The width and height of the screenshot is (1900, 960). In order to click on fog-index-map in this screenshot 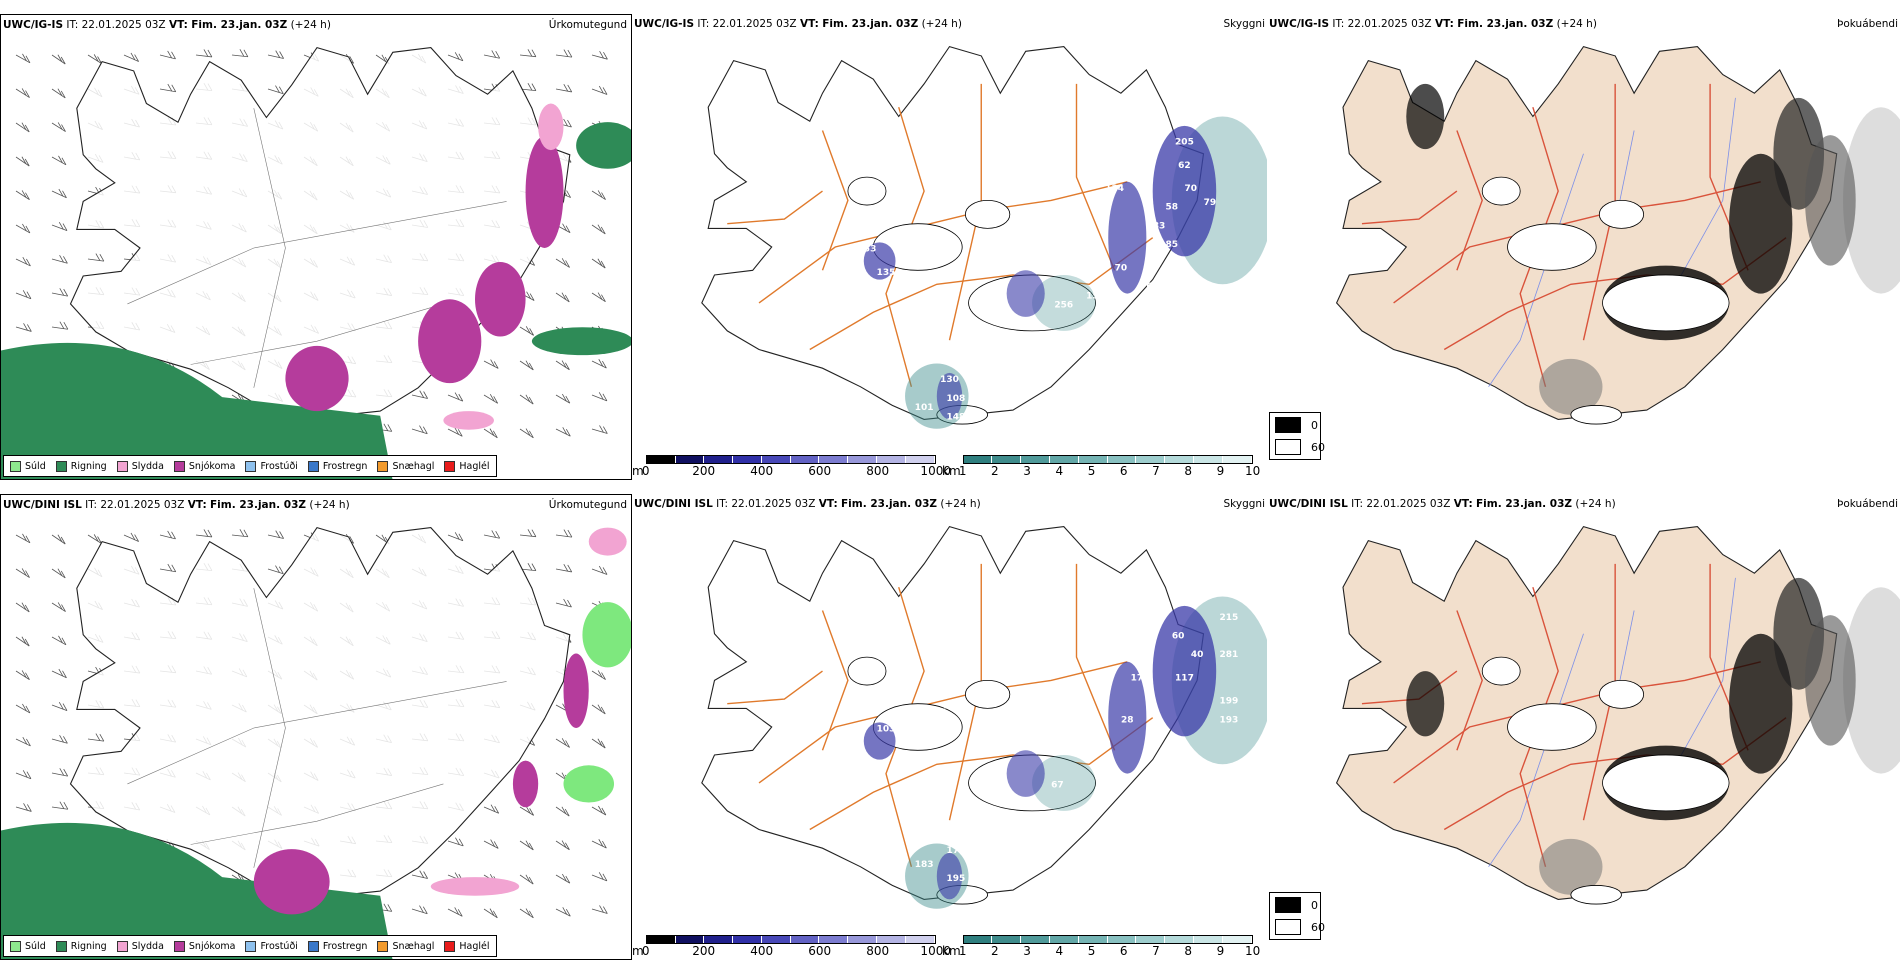, I will do `click(1617, 235)`.